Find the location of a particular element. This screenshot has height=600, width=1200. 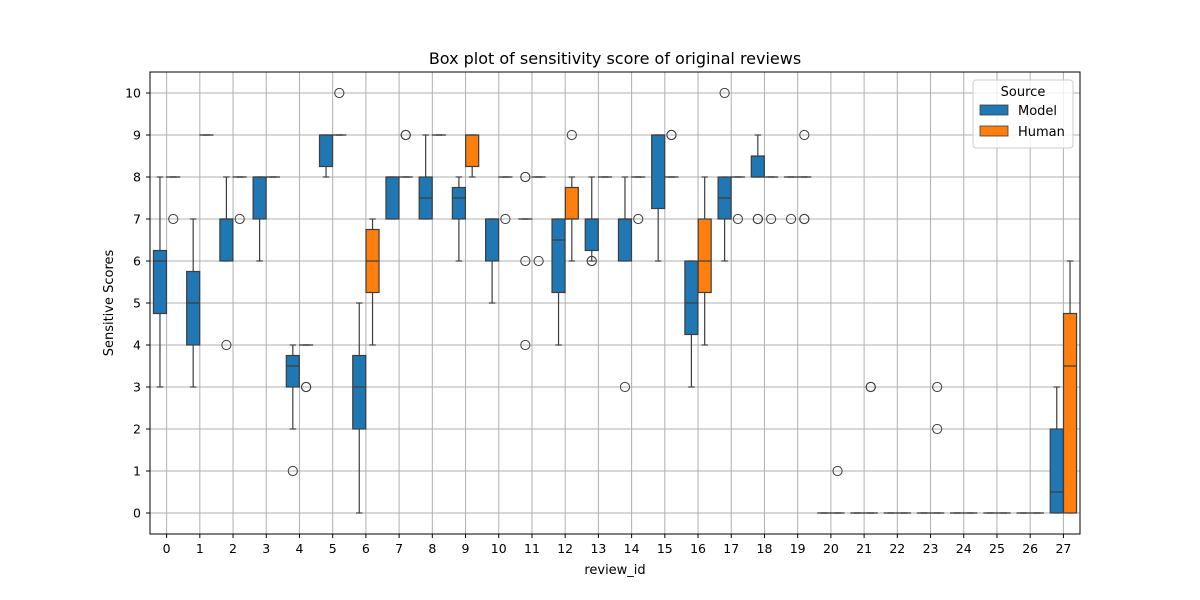

x-tick-label: 5 is located at coordinates (333, 548).